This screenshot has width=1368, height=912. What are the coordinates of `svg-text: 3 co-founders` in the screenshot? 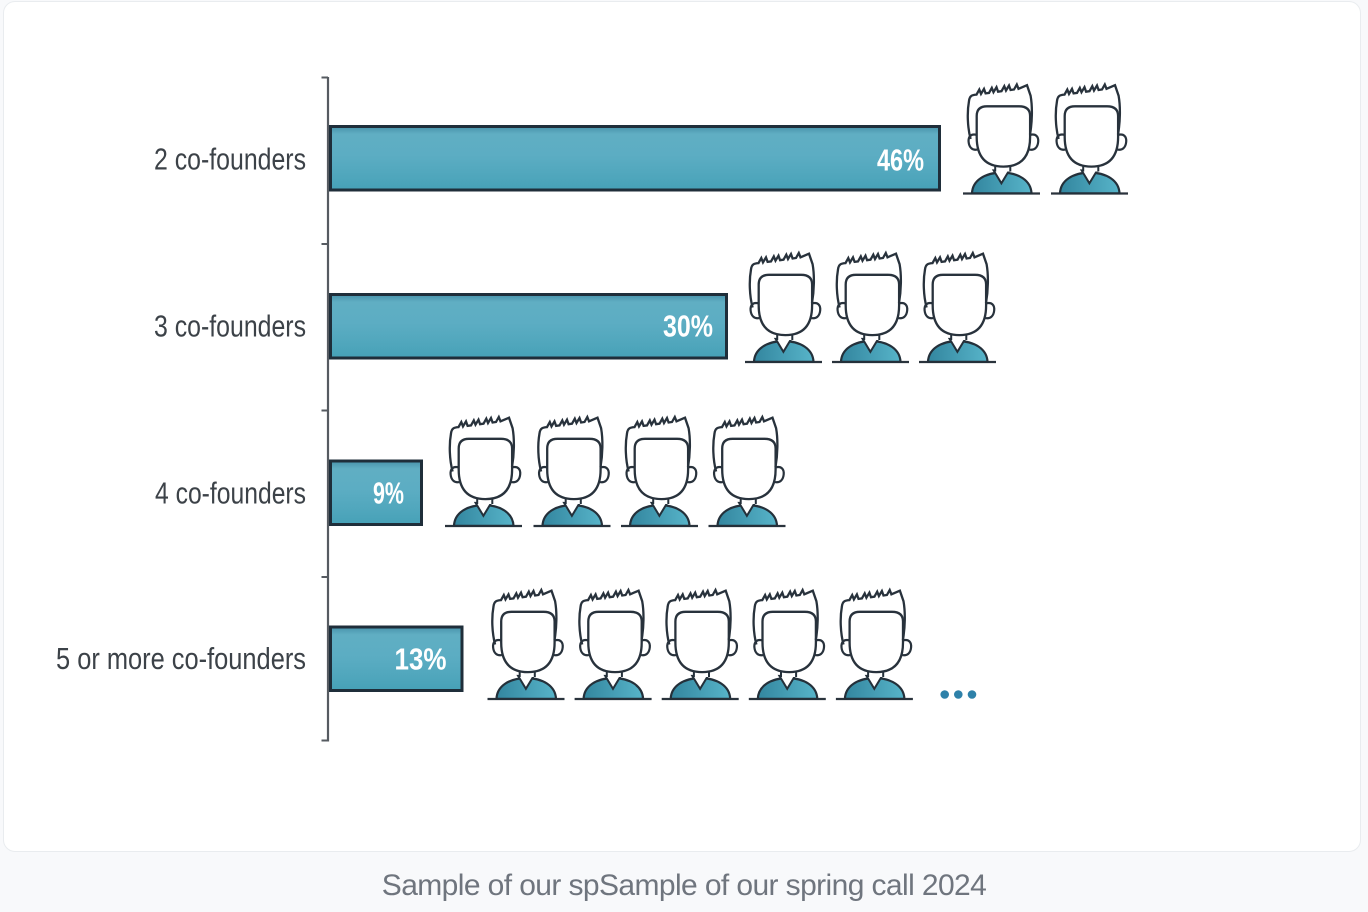 It's located at (230, 325).